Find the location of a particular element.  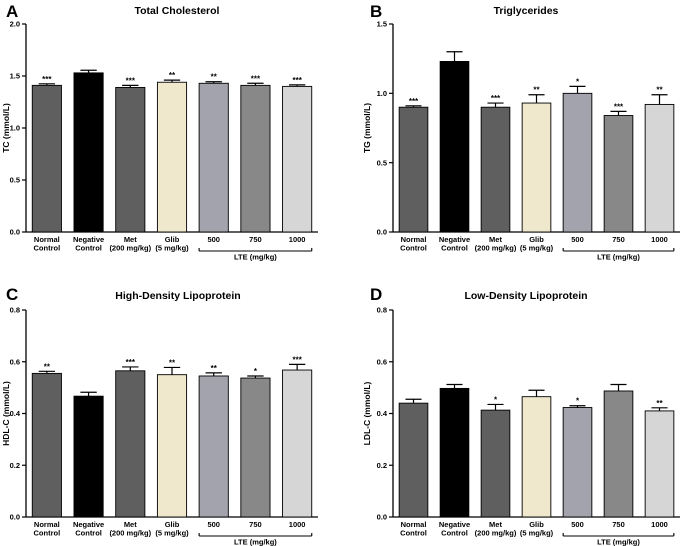

y-tick-label-c: 0.4 is located at coordinates (15, 413).